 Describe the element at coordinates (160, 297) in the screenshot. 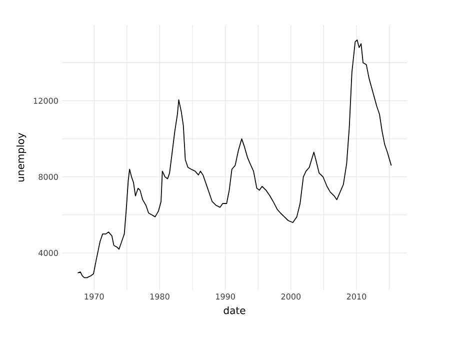

I see `x-tick-label: 1980` at that location.